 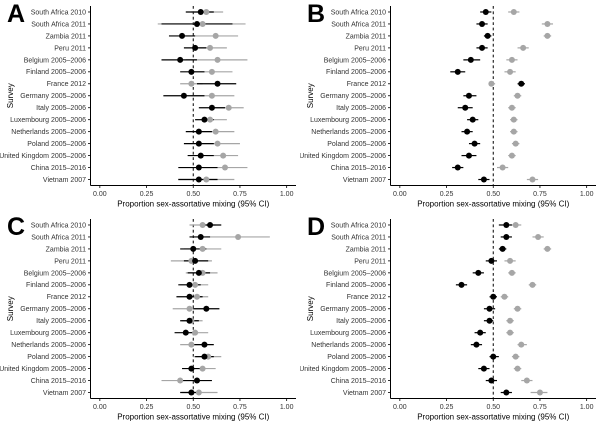 What do you see at coordinates (540, 194) in the screenshot?
I see `x-tick-label: 0.75` at bounding box center [540, 194].